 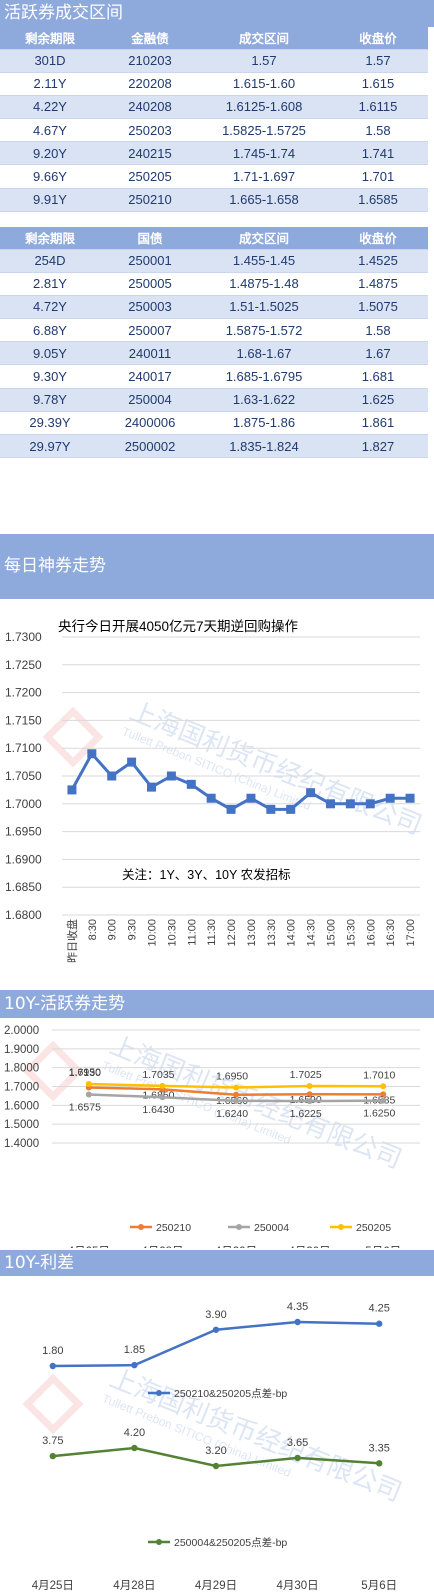 I want to click on data-label: 1.7035, so click(x=158, y=1075).